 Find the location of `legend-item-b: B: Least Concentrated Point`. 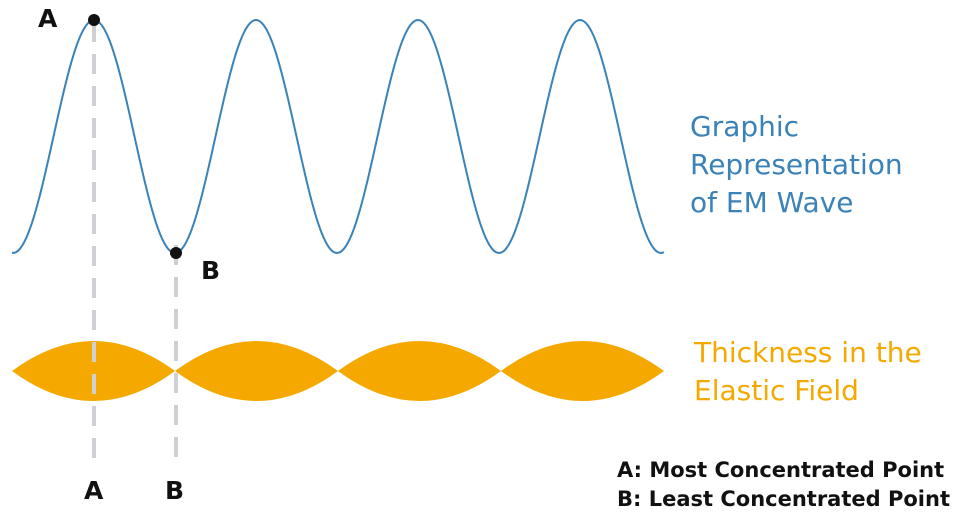

legend-item-b: B: Least Concentrated Point is located at coordinates (783, 499).